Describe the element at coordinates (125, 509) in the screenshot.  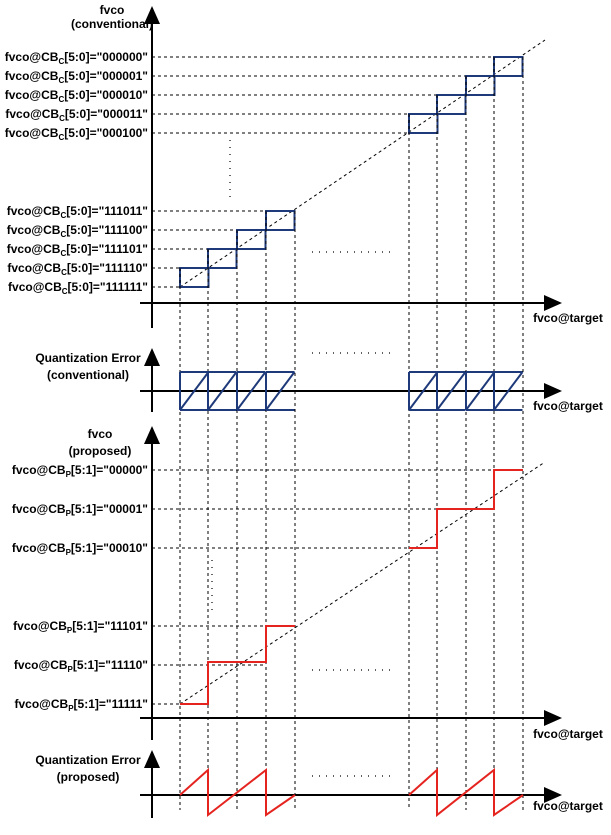
I see `label-code: "00001"` at that location.